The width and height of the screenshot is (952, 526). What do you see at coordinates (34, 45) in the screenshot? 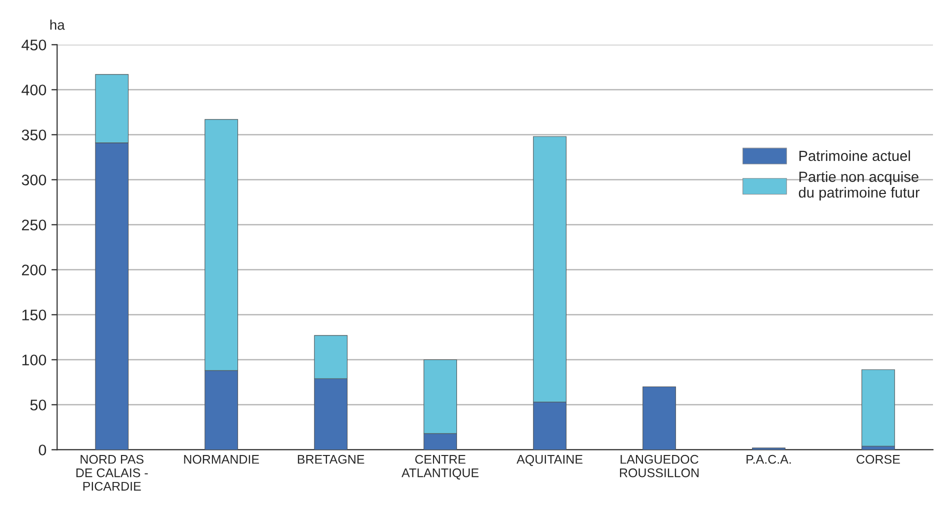
I see `y-tick-label: 450` at bounding box center [34, 45].